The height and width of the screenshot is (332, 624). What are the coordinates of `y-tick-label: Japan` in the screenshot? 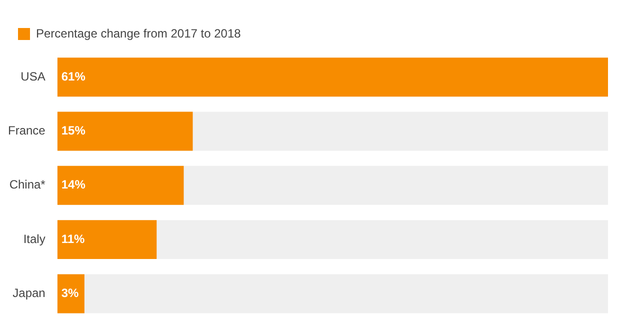 It's located at (29, 293).